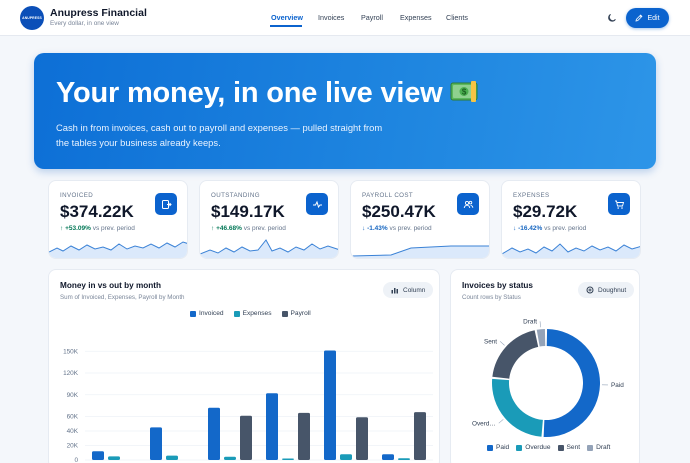 The height and width of the screenshot is (463, 690). Describe the element at coordinates (98, 13) in the screenshot. I see `brand-name: Anupress Financial` at that location.